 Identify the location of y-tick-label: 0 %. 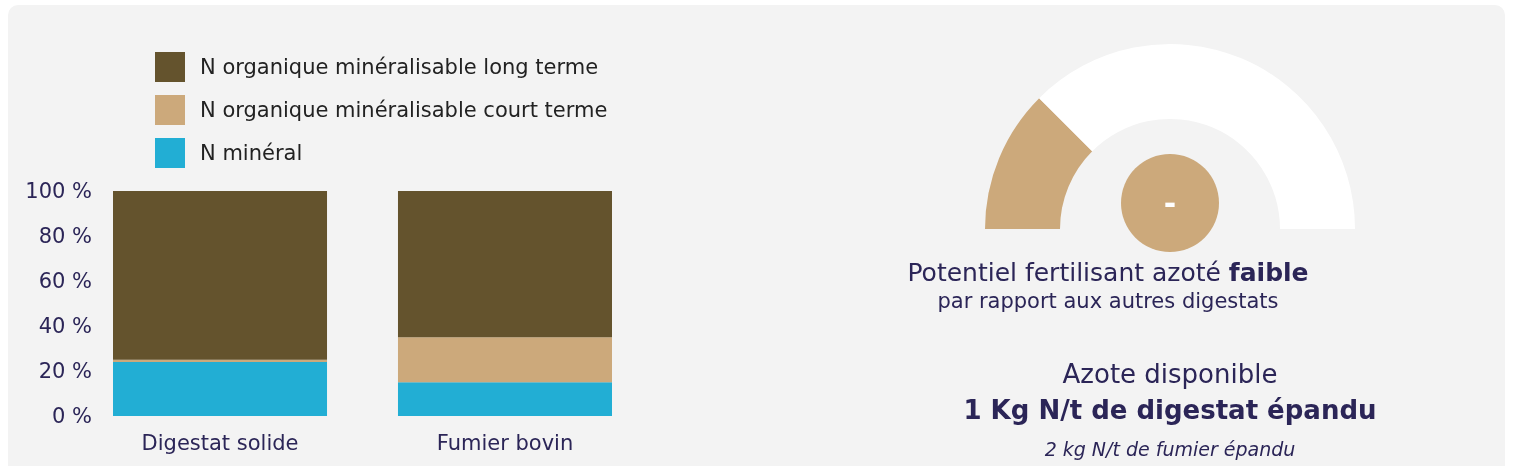
(72, 416).